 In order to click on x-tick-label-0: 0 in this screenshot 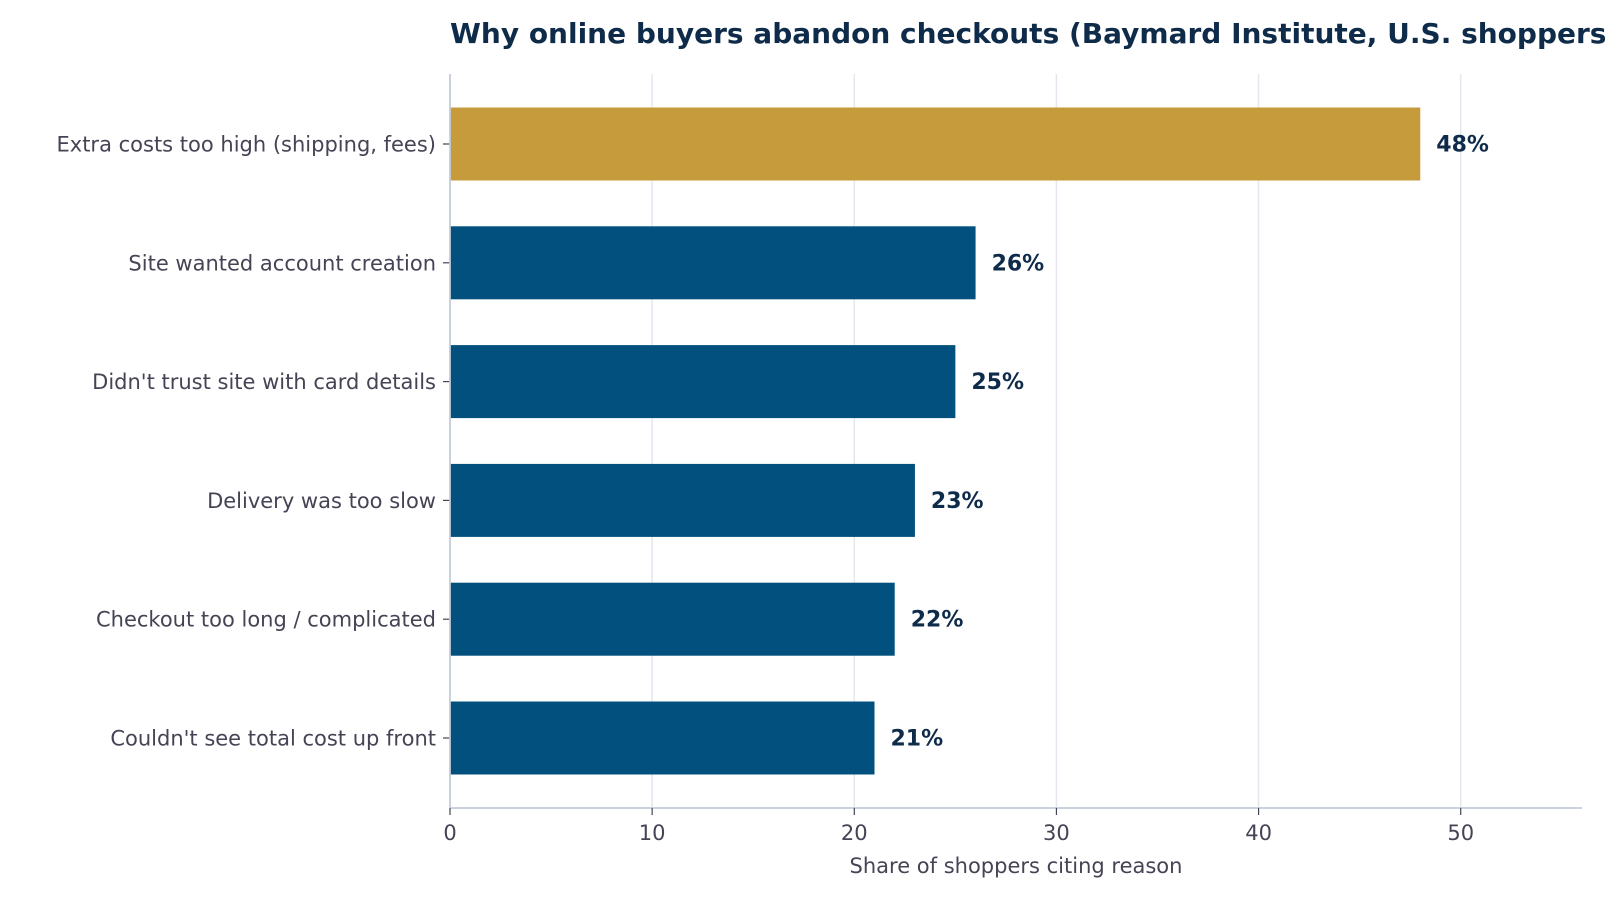, I will do `click(449, 833)`.